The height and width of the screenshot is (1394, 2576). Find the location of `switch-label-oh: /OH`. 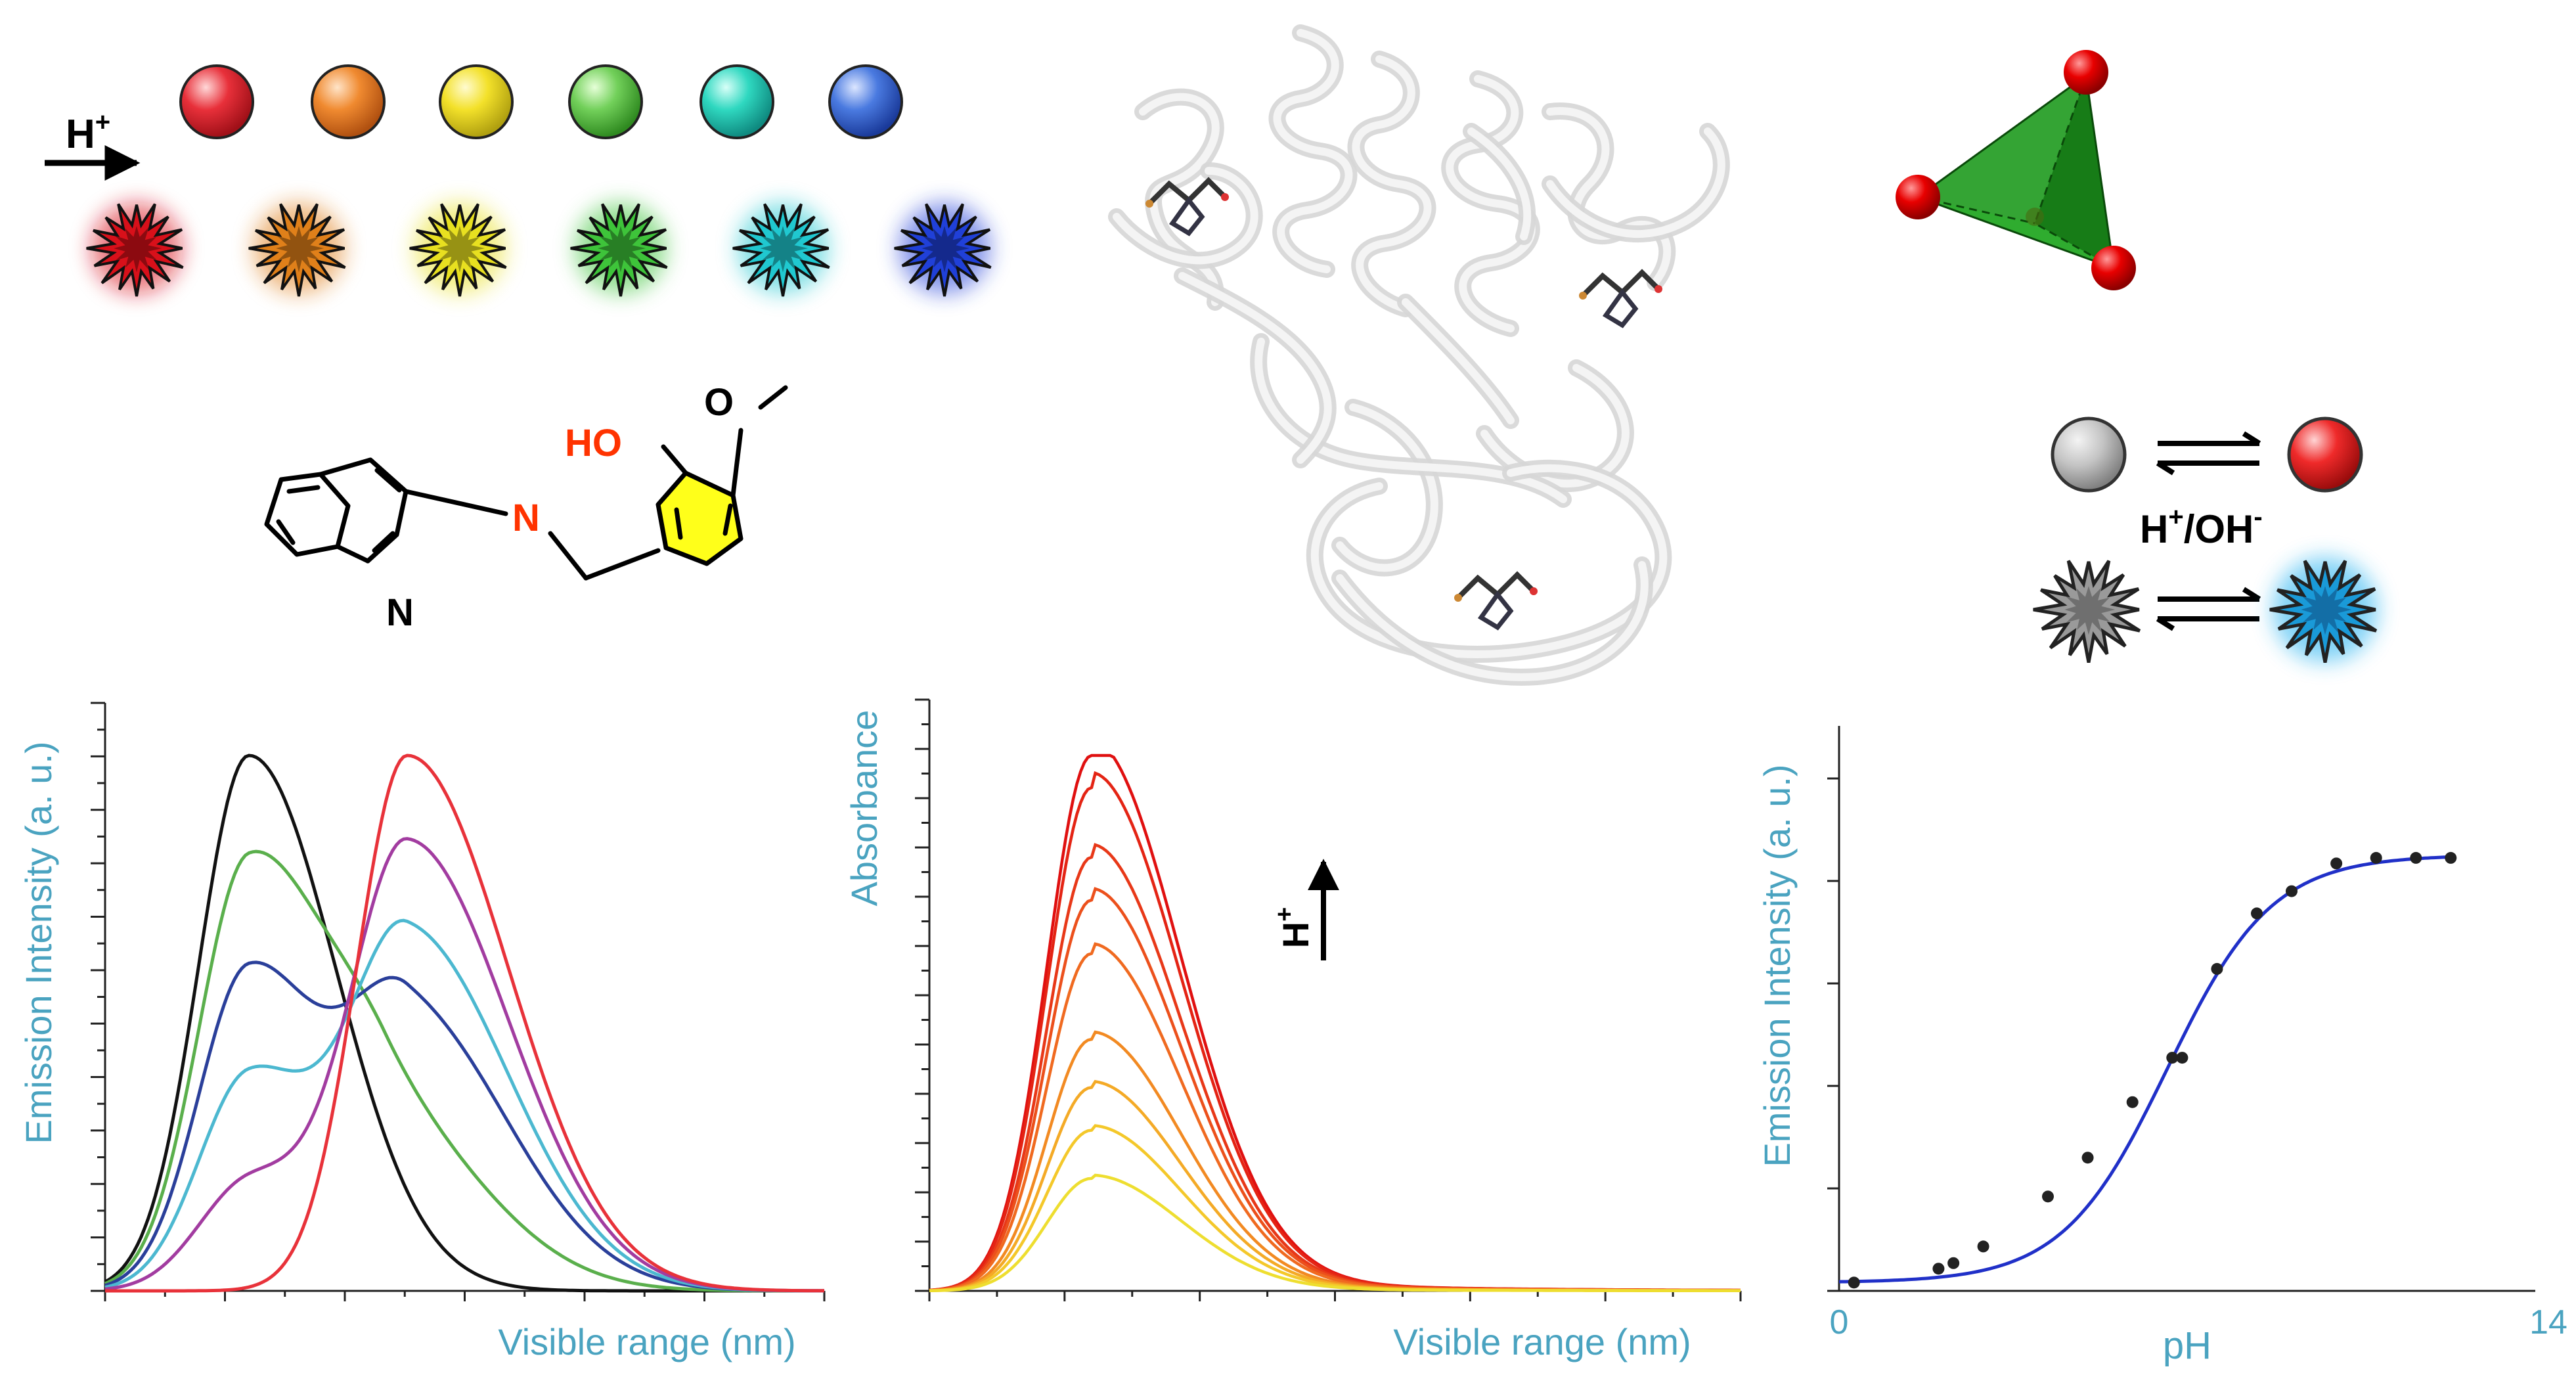

switch-label-oh: /OH is located at coordinates (2219, 529).